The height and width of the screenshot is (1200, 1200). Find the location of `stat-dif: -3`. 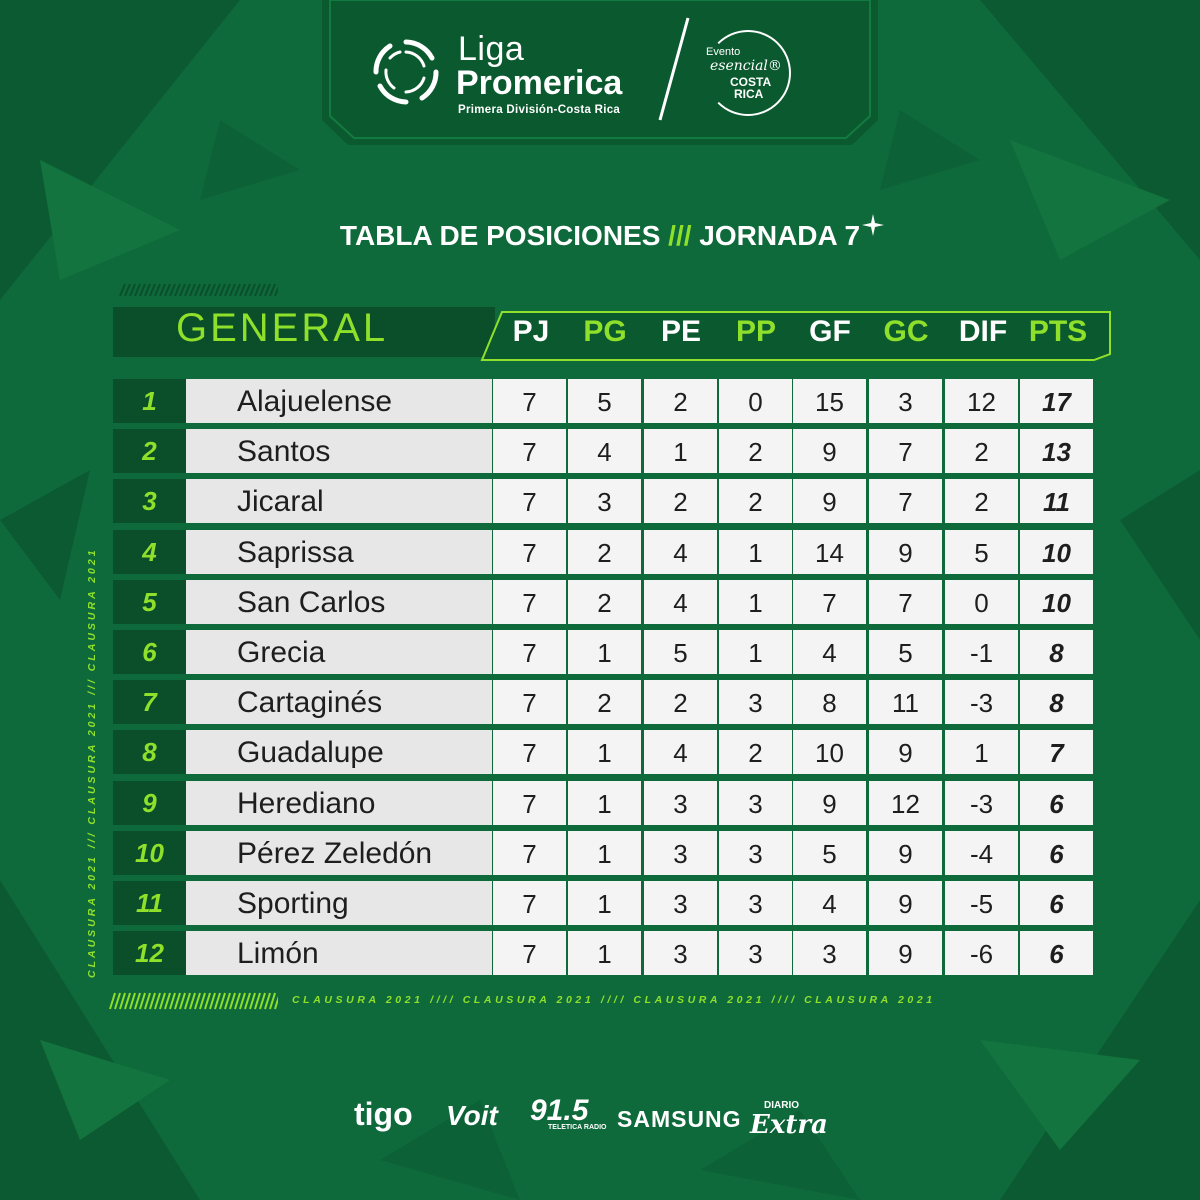

stat-dif: -3 is located at coordinates (981, 802).